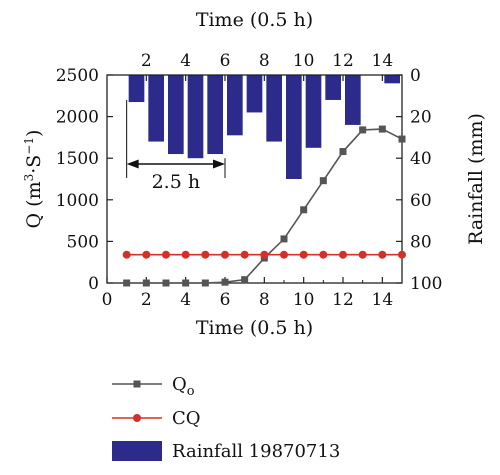  Describe the element at coordinates (304, 61) in the screenshot. I see `x-top-tick-label: 10` at that location.